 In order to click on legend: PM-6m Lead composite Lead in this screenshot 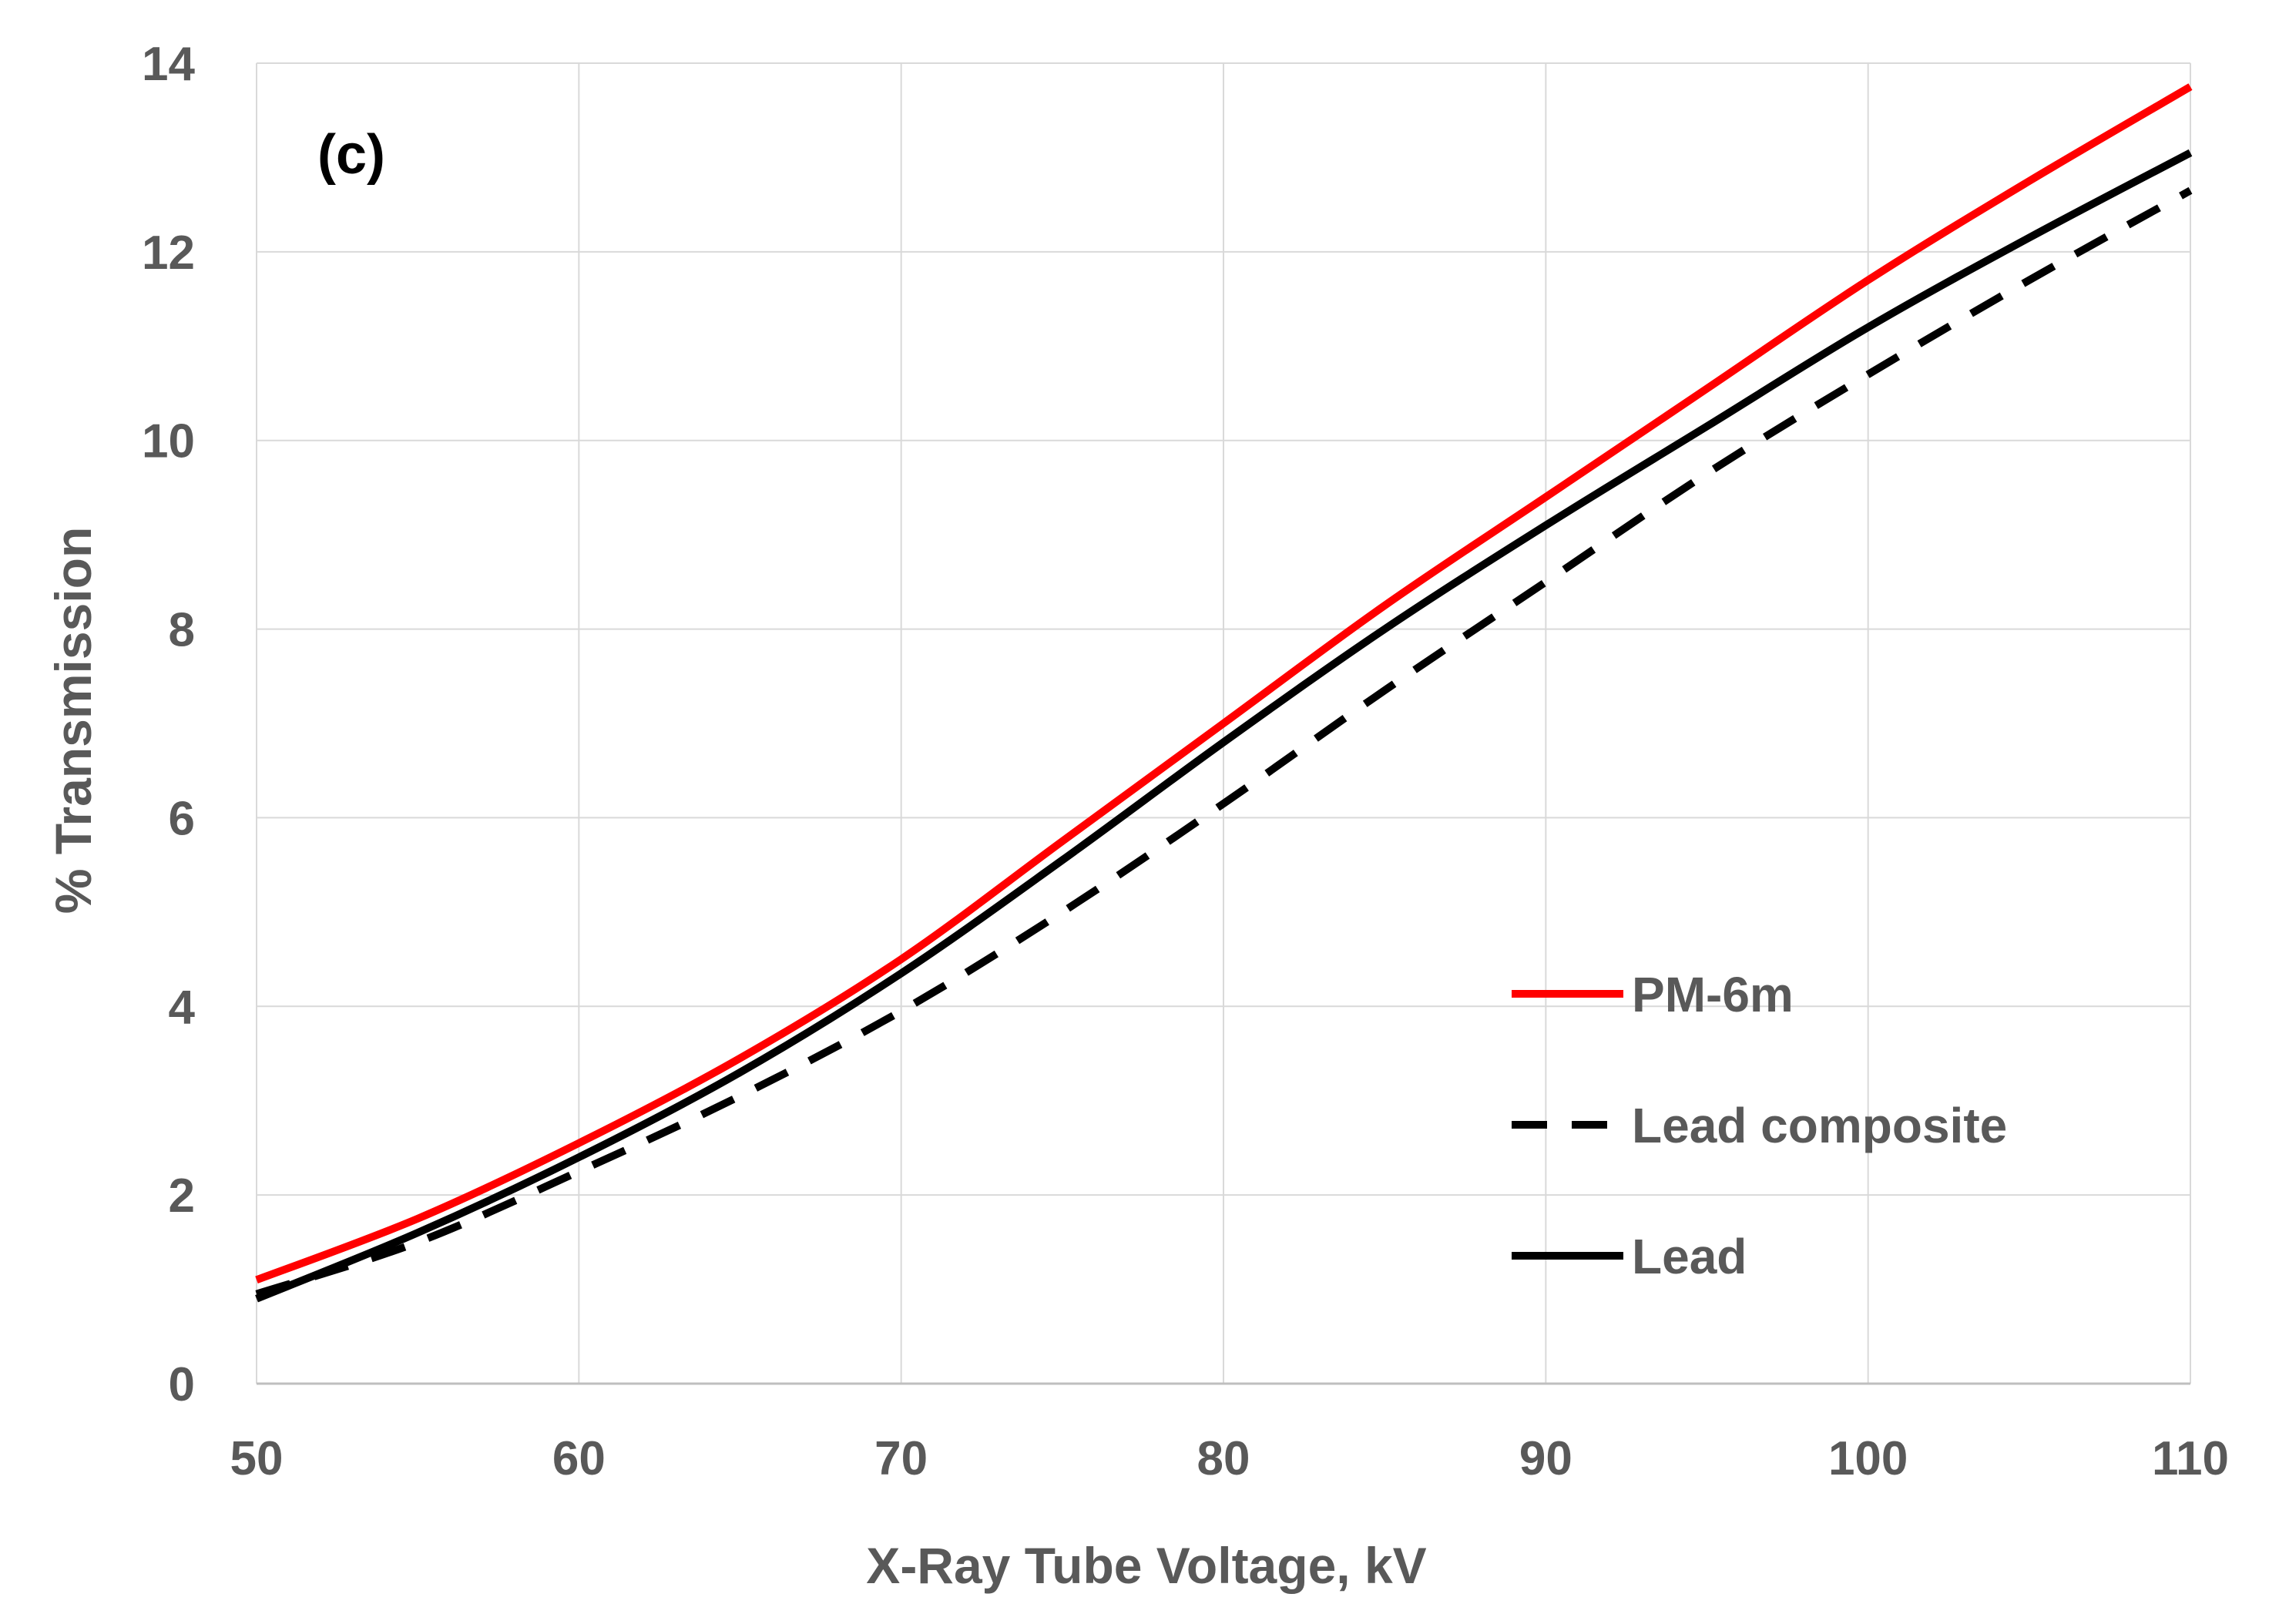, I will do `click(1759, 1125)`.